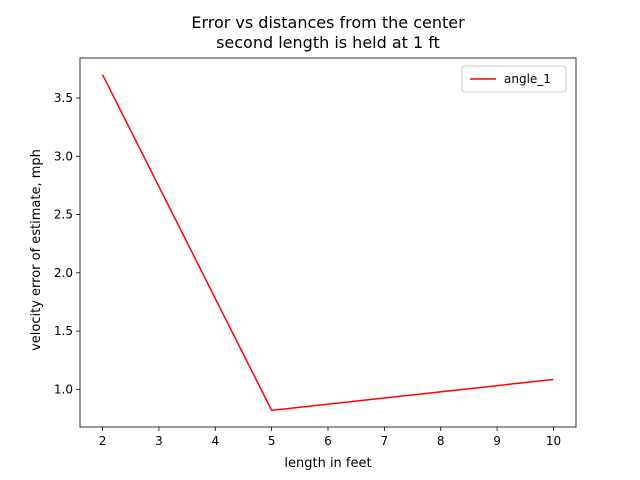 This screenshot has width=640, height=480. Describe the element at coordinates (36, 250) in the screenshot. I see `y-axis-label: velocity error of estimate, mph` at that location.